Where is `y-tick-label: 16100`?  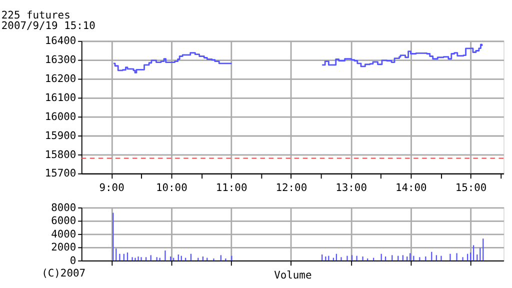 y-tick-label: 16100 is located at coordinates (60, 98).